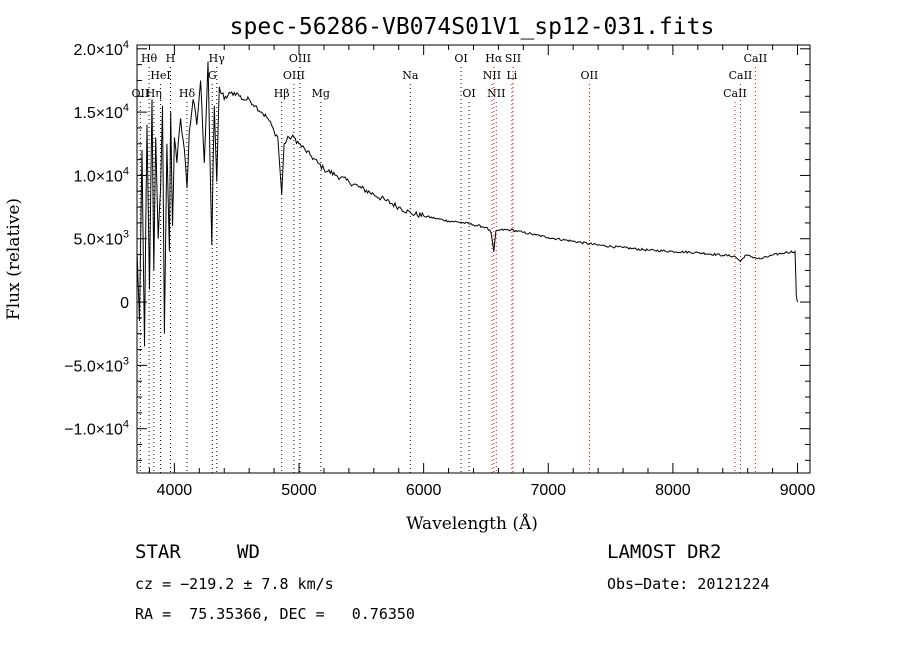 This screenshot has height=650, width=900. I want to click on y-tick-label-1: 1.5×10⁴, so click(101, 112).